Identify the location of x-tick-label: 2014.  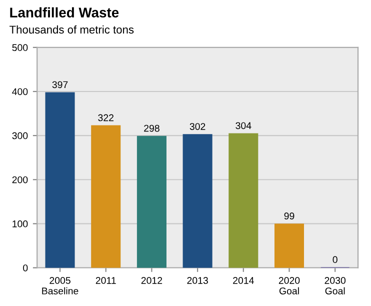
(243, 280).